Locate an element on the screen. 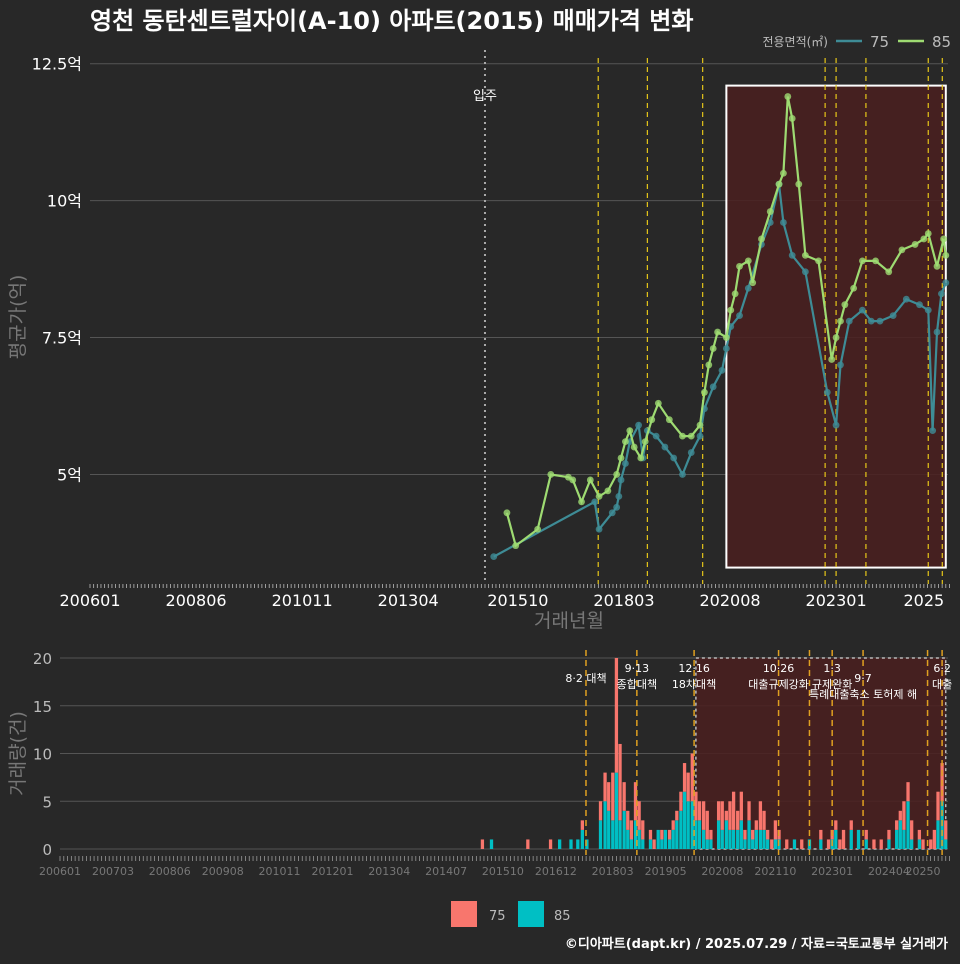 This screenshot has width=960, height=964. volume-x-tick-label: 200601 is located at coordinates (60, 871).